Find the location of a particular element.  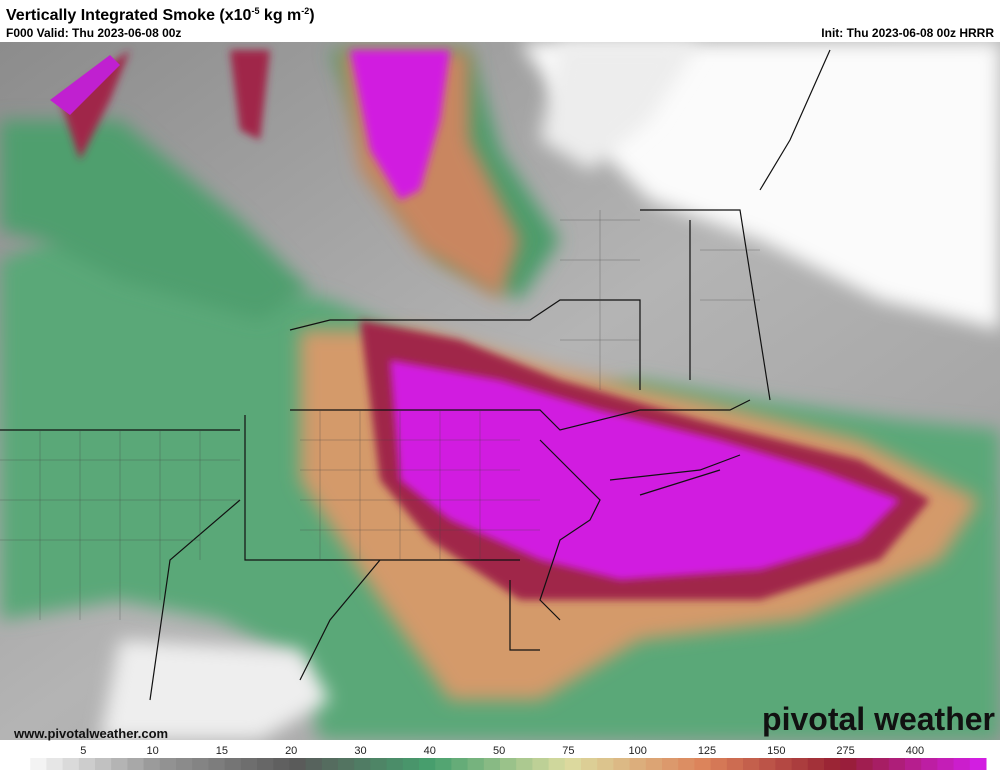

colorbar-label: 275 is located at coordinates (845, 751).